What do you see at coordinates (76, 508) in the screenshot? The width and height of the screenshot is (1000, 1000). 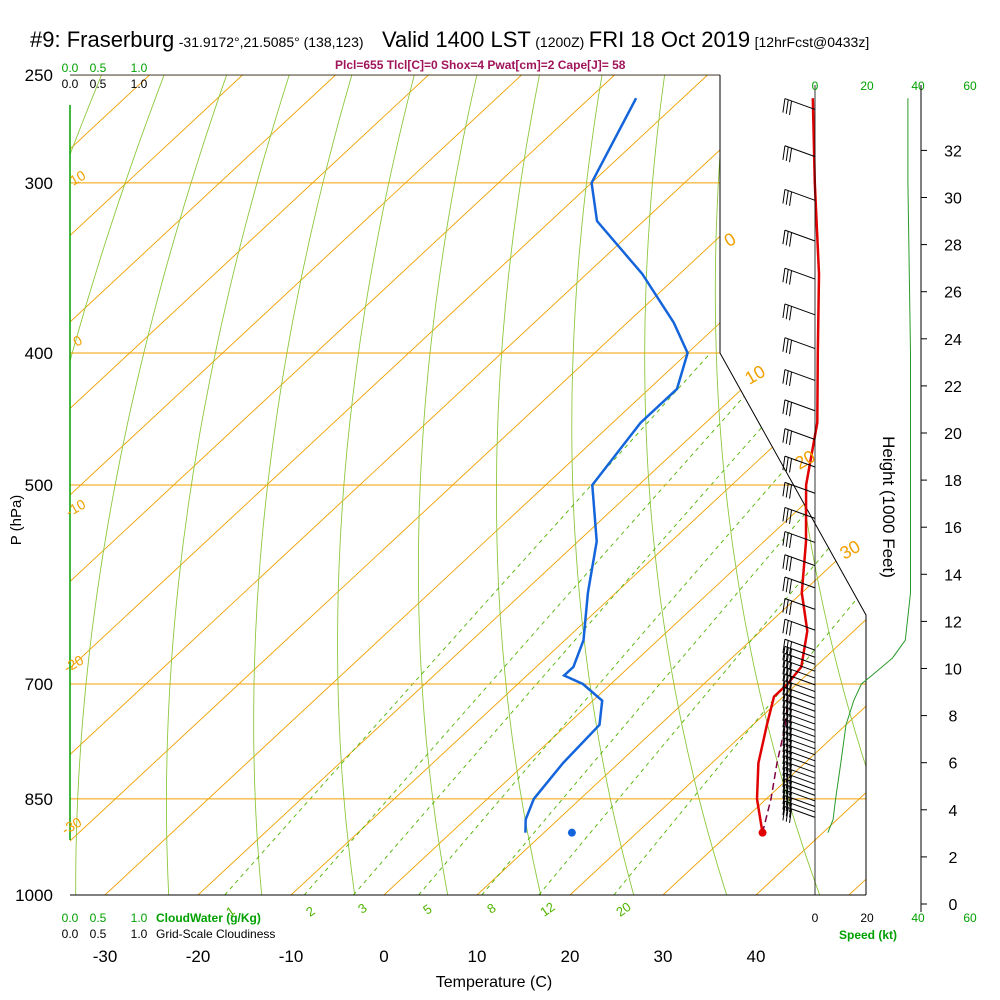 I see `isotherm-label: -10` at bounding box center [76, 508].